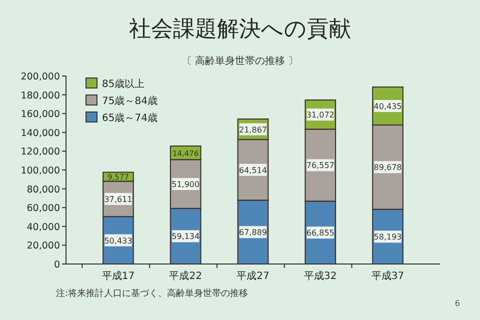  Describe the element at coordinates (130, 101) in the screenshot. I see `legend-label: 75歳～84歳` at that location.